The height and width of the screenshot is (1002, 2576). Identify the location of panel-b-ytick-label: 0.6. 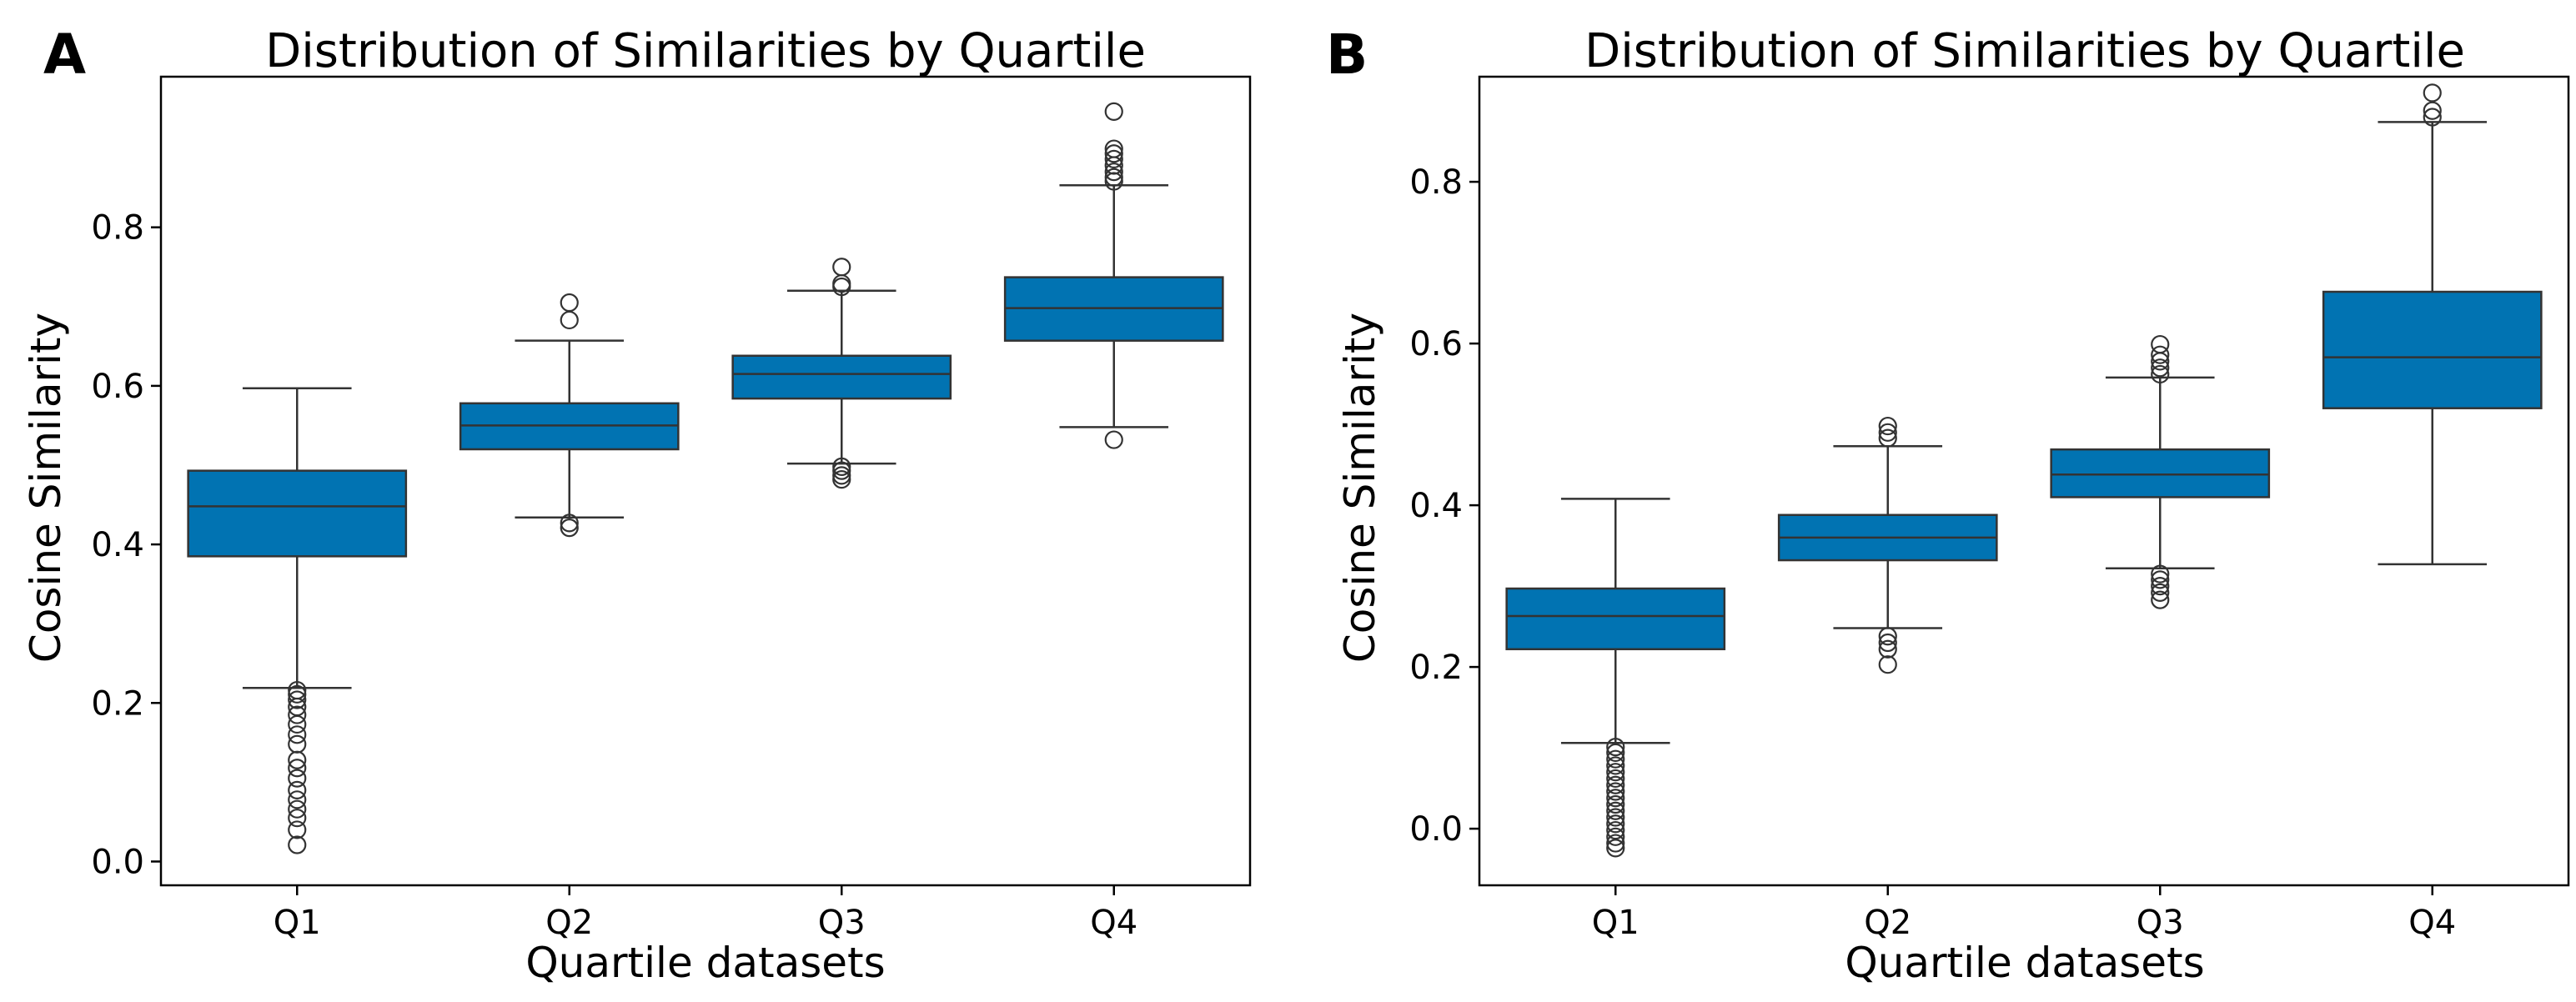
(1436, 344).